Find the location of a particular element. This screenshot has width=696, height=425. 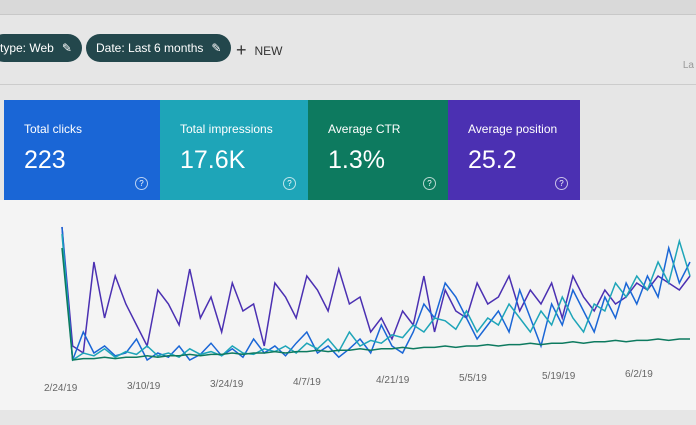

new-label: NEW is located at coordinates (268, 50).